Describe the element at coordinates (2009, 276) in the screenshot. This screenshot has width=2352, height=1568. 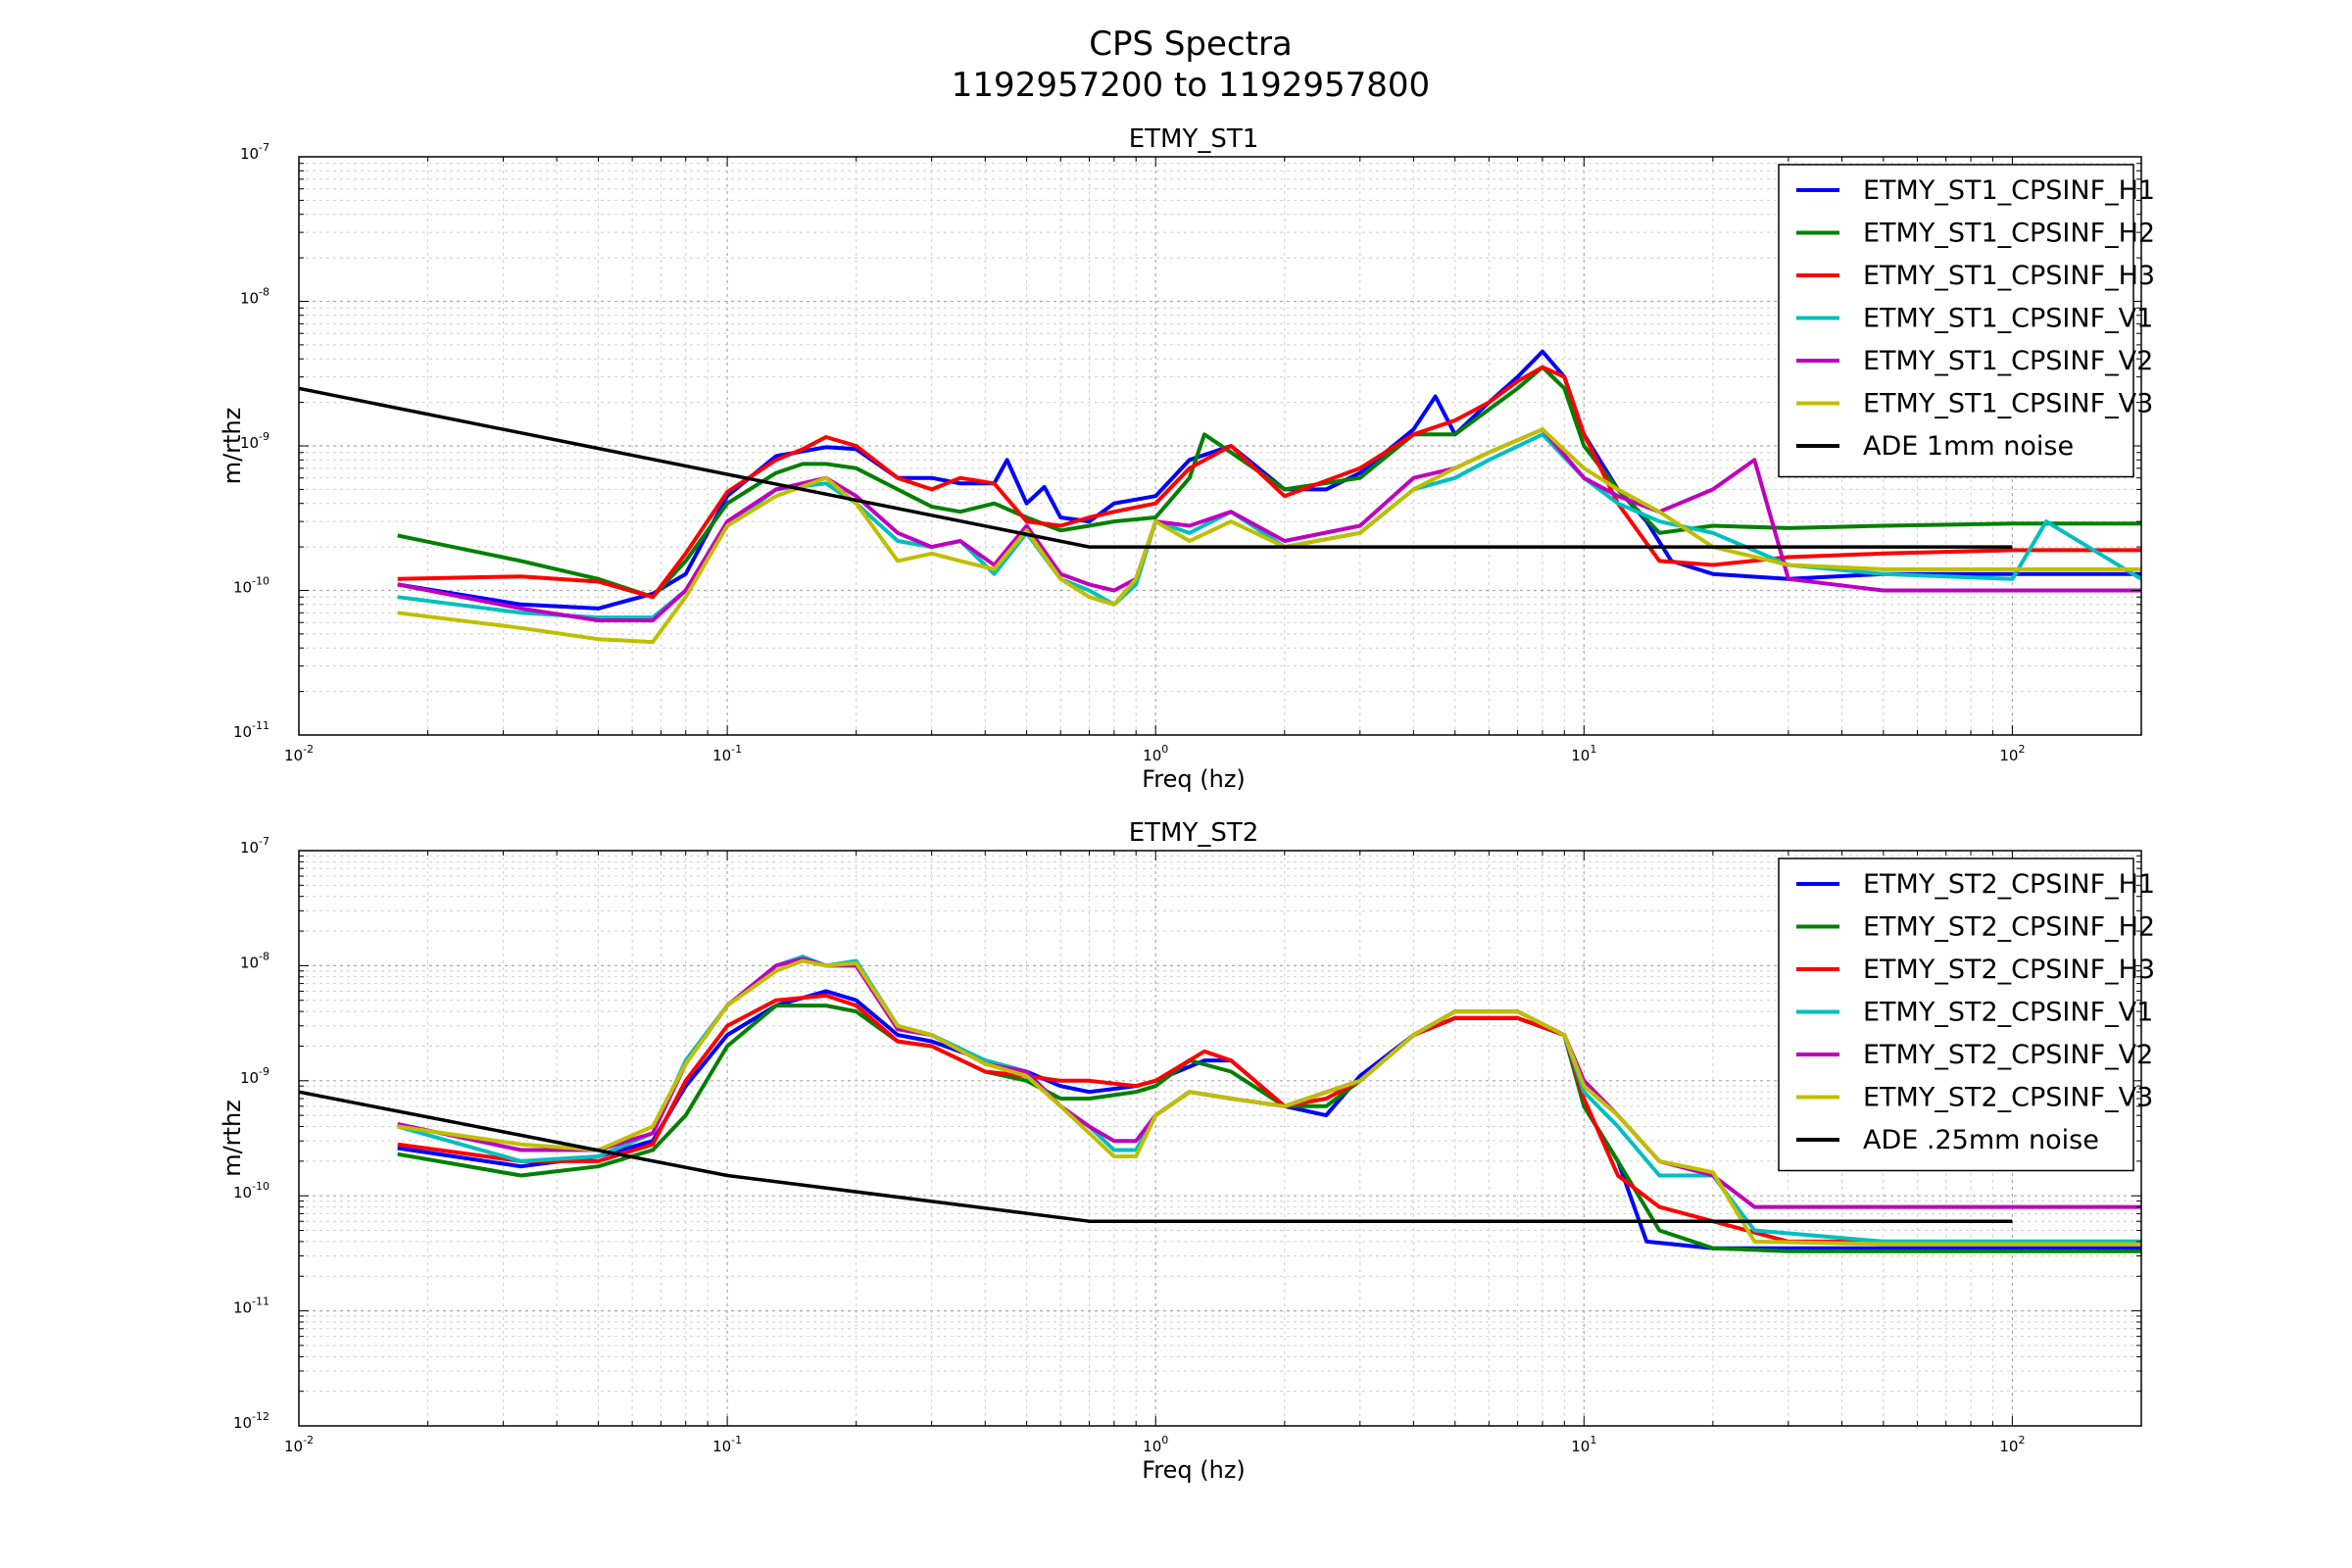
I see `legend-label: ETMY_ST1_CPSINF_H3` at that location.